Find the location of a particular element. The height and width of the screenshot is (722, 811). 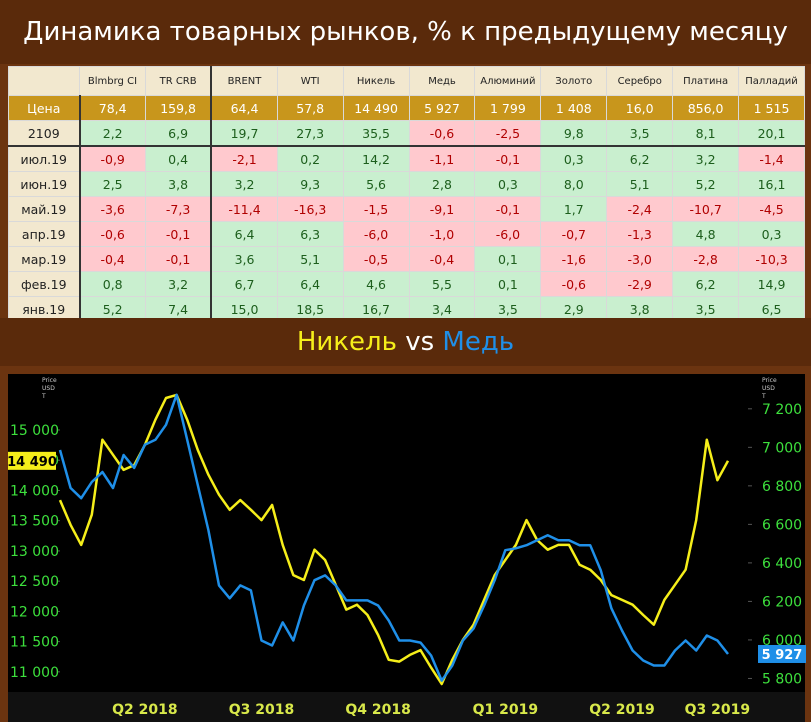

table-cell: 8,1 is located at coordinates (706, 133).